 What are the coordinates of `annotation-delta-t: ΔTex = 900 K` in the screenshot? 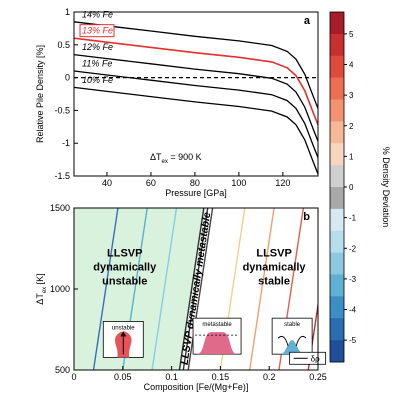 It's located at (176, 158).